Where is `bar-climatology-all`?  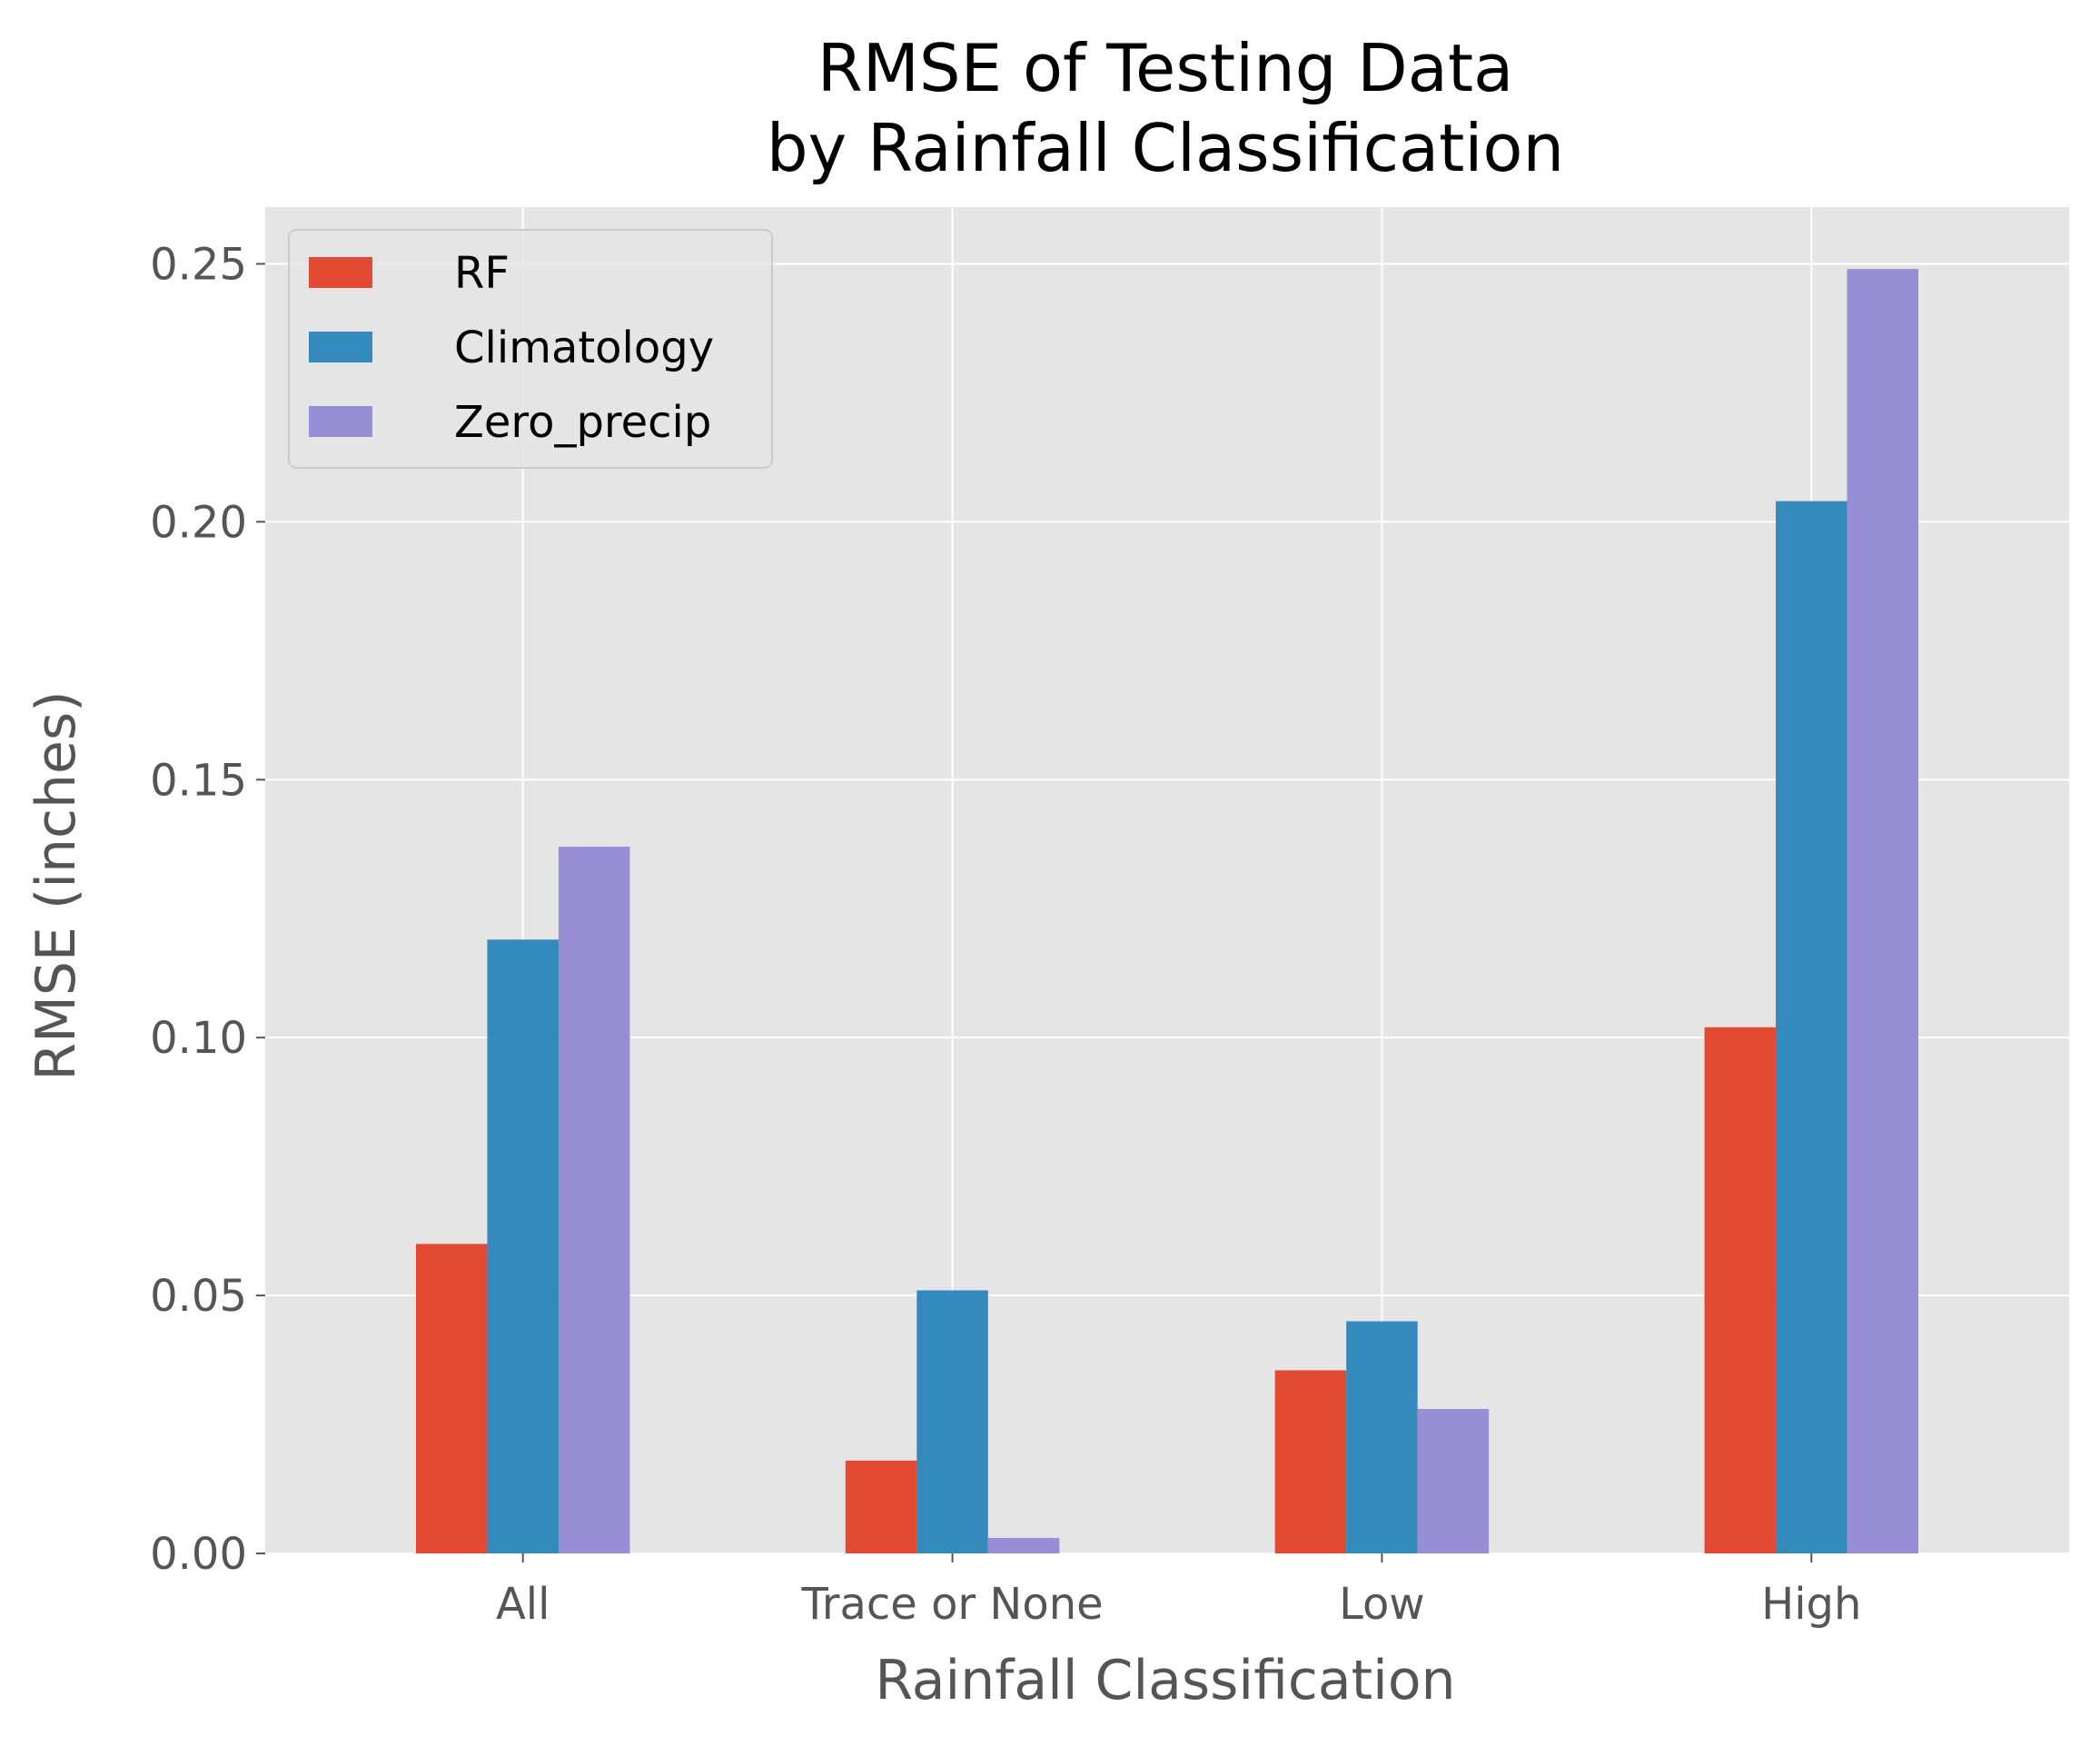
bar-climatology-all is located at coordinates (523, 1246).